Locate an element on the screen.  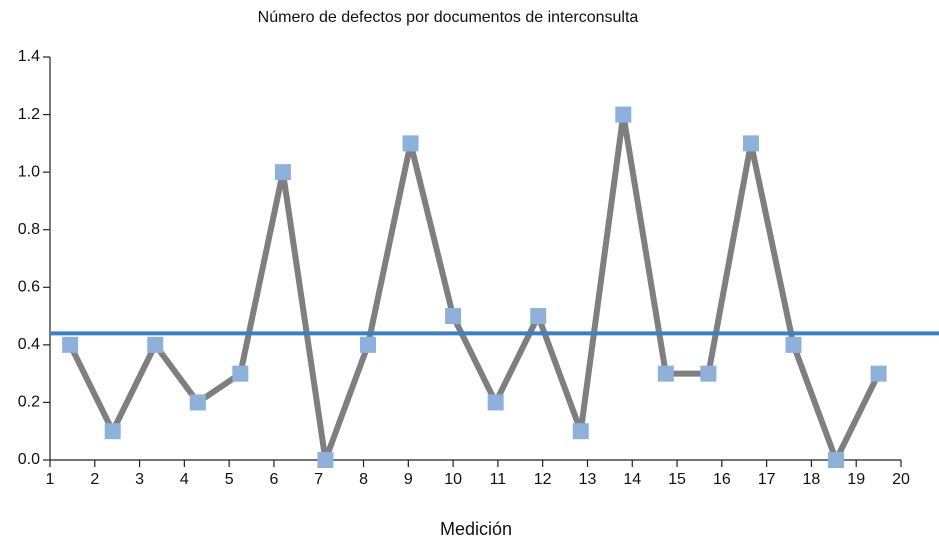
y-tick-label: 0.2 is located at coordinates (29, 402).